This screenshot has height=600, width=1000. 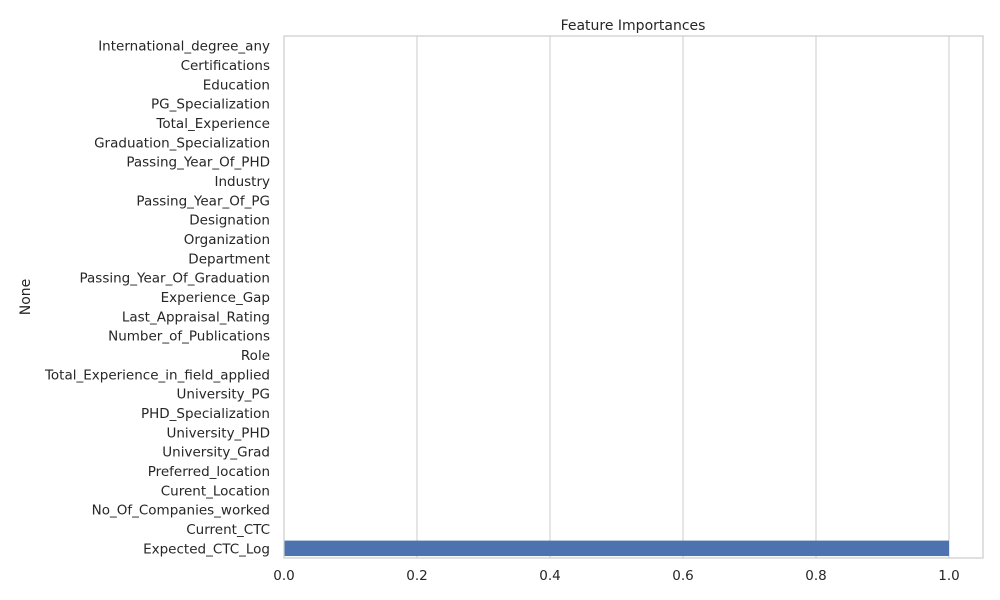 I want to click on y-tick-label: Passing_Year_Of_Graduation, so click(x=174, y=279).